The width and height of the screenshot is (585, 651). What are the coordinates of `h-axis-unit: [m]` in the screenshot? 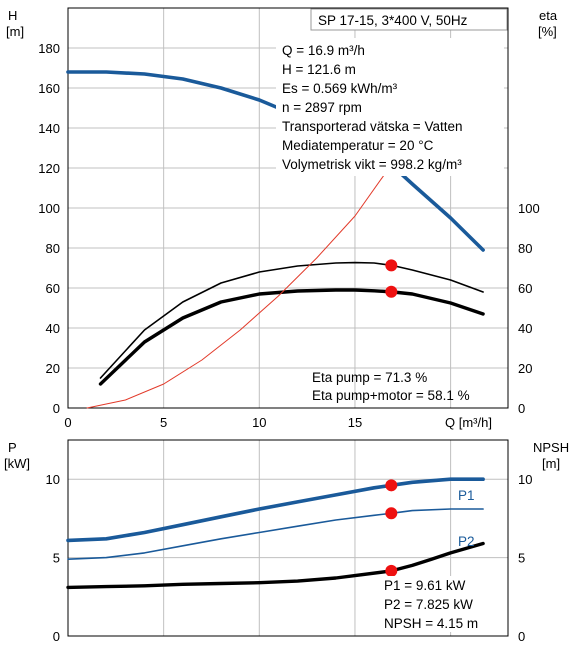 It's located at (15, 31).